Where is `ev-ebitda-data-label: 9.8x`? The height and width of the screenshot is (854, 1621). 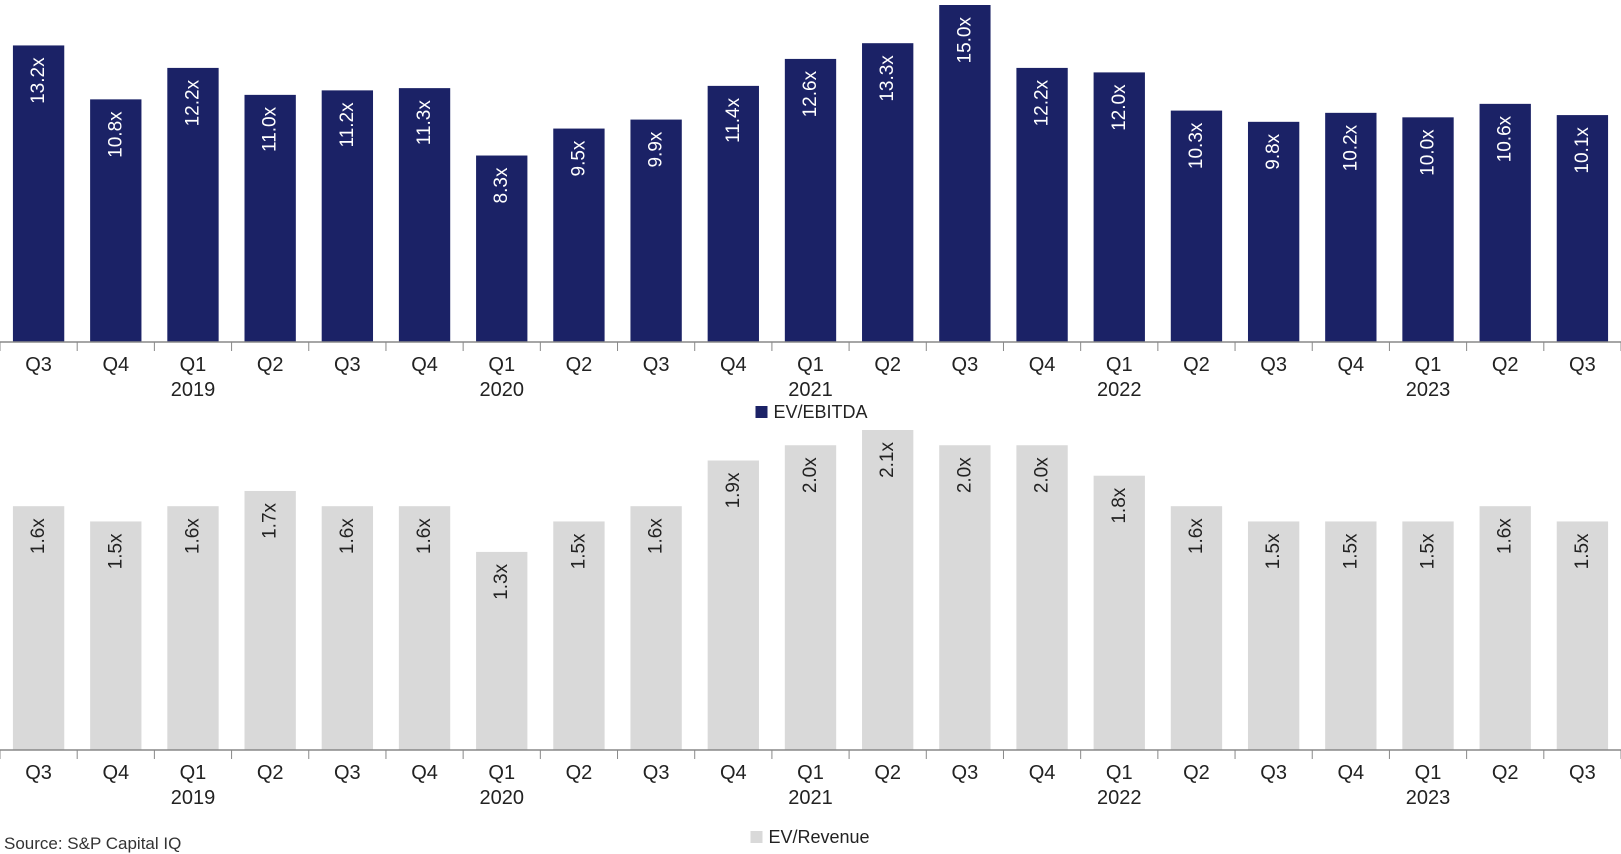 ev-ebitda-data-label: 9.8x is located at coordinates (1273, 151).